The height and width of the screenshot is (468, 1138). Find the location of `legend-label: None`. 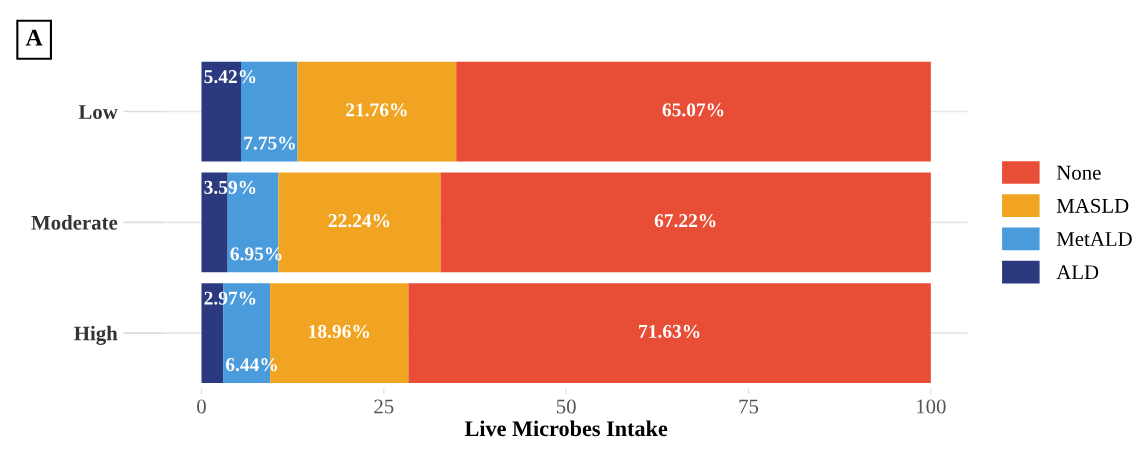

legend-label: None is located at coordinates (1078, 172).